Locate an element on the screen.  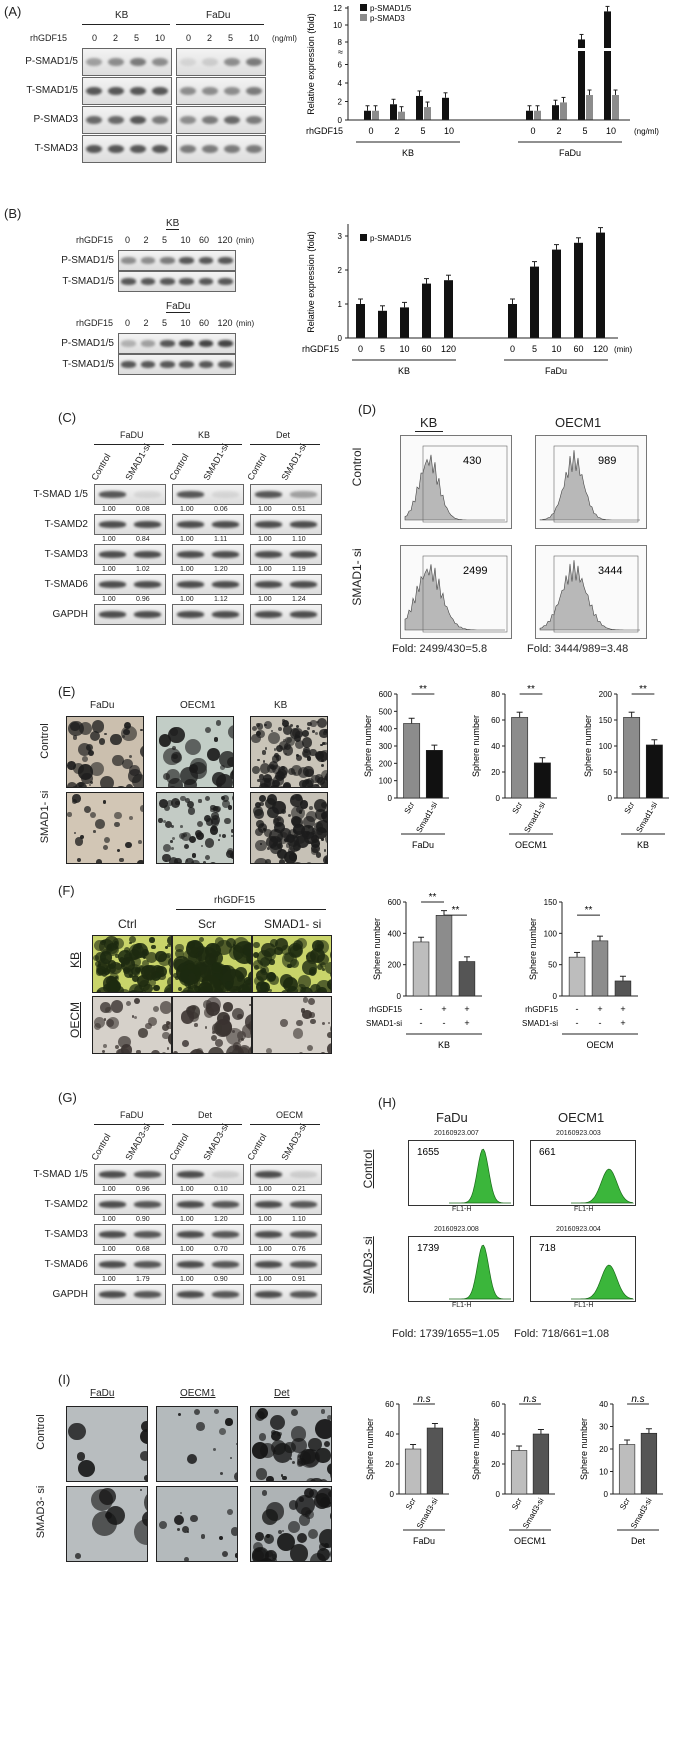
time-label: 10 is located at coordinates (185, 323).